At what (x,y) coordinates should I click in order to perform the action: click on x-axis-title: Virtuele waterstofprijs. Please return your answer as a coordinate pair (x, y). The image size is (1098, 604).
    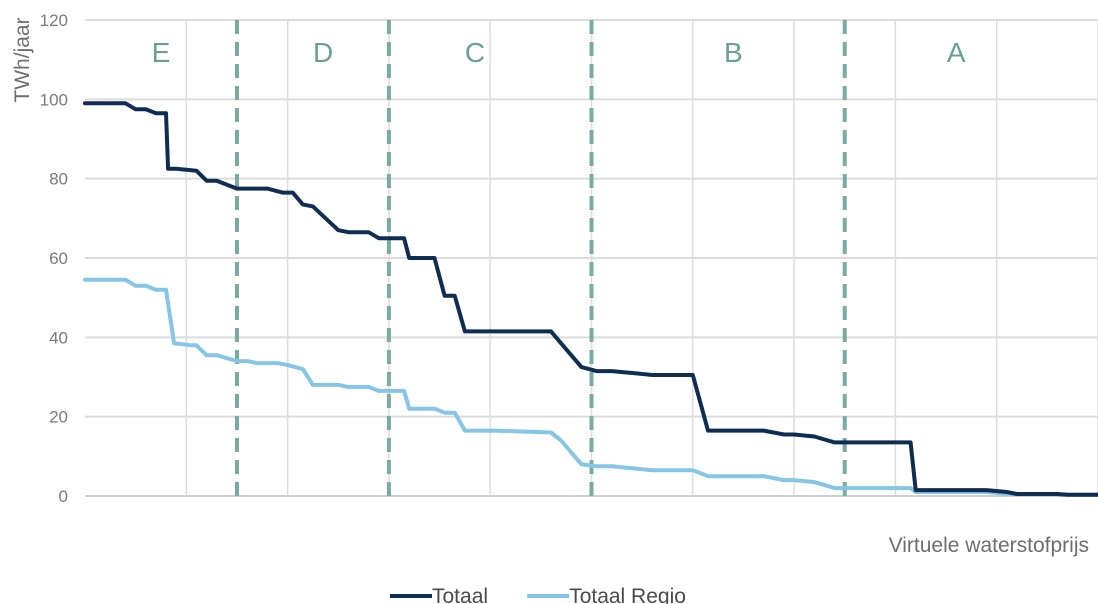
    Looking at the image, I should click on (989, 545).